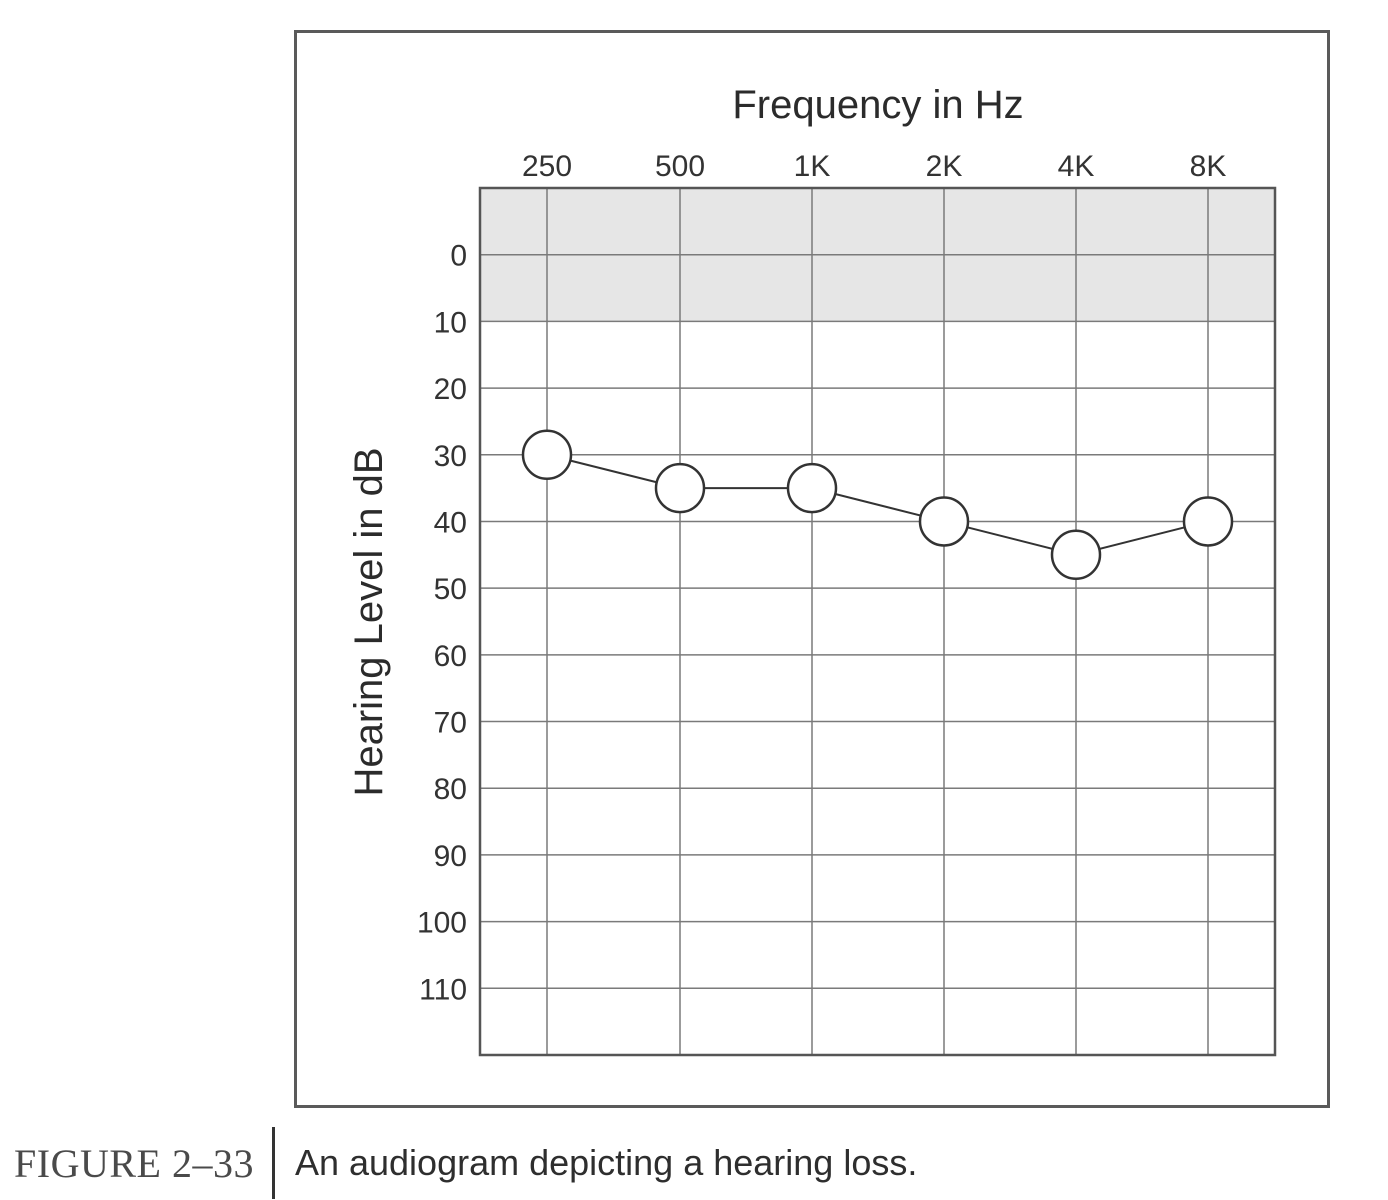  What do you see at coordinates (450, 389) in the screenshot?
I see `y-tick-label: 20` at bounding box center [450, 389].